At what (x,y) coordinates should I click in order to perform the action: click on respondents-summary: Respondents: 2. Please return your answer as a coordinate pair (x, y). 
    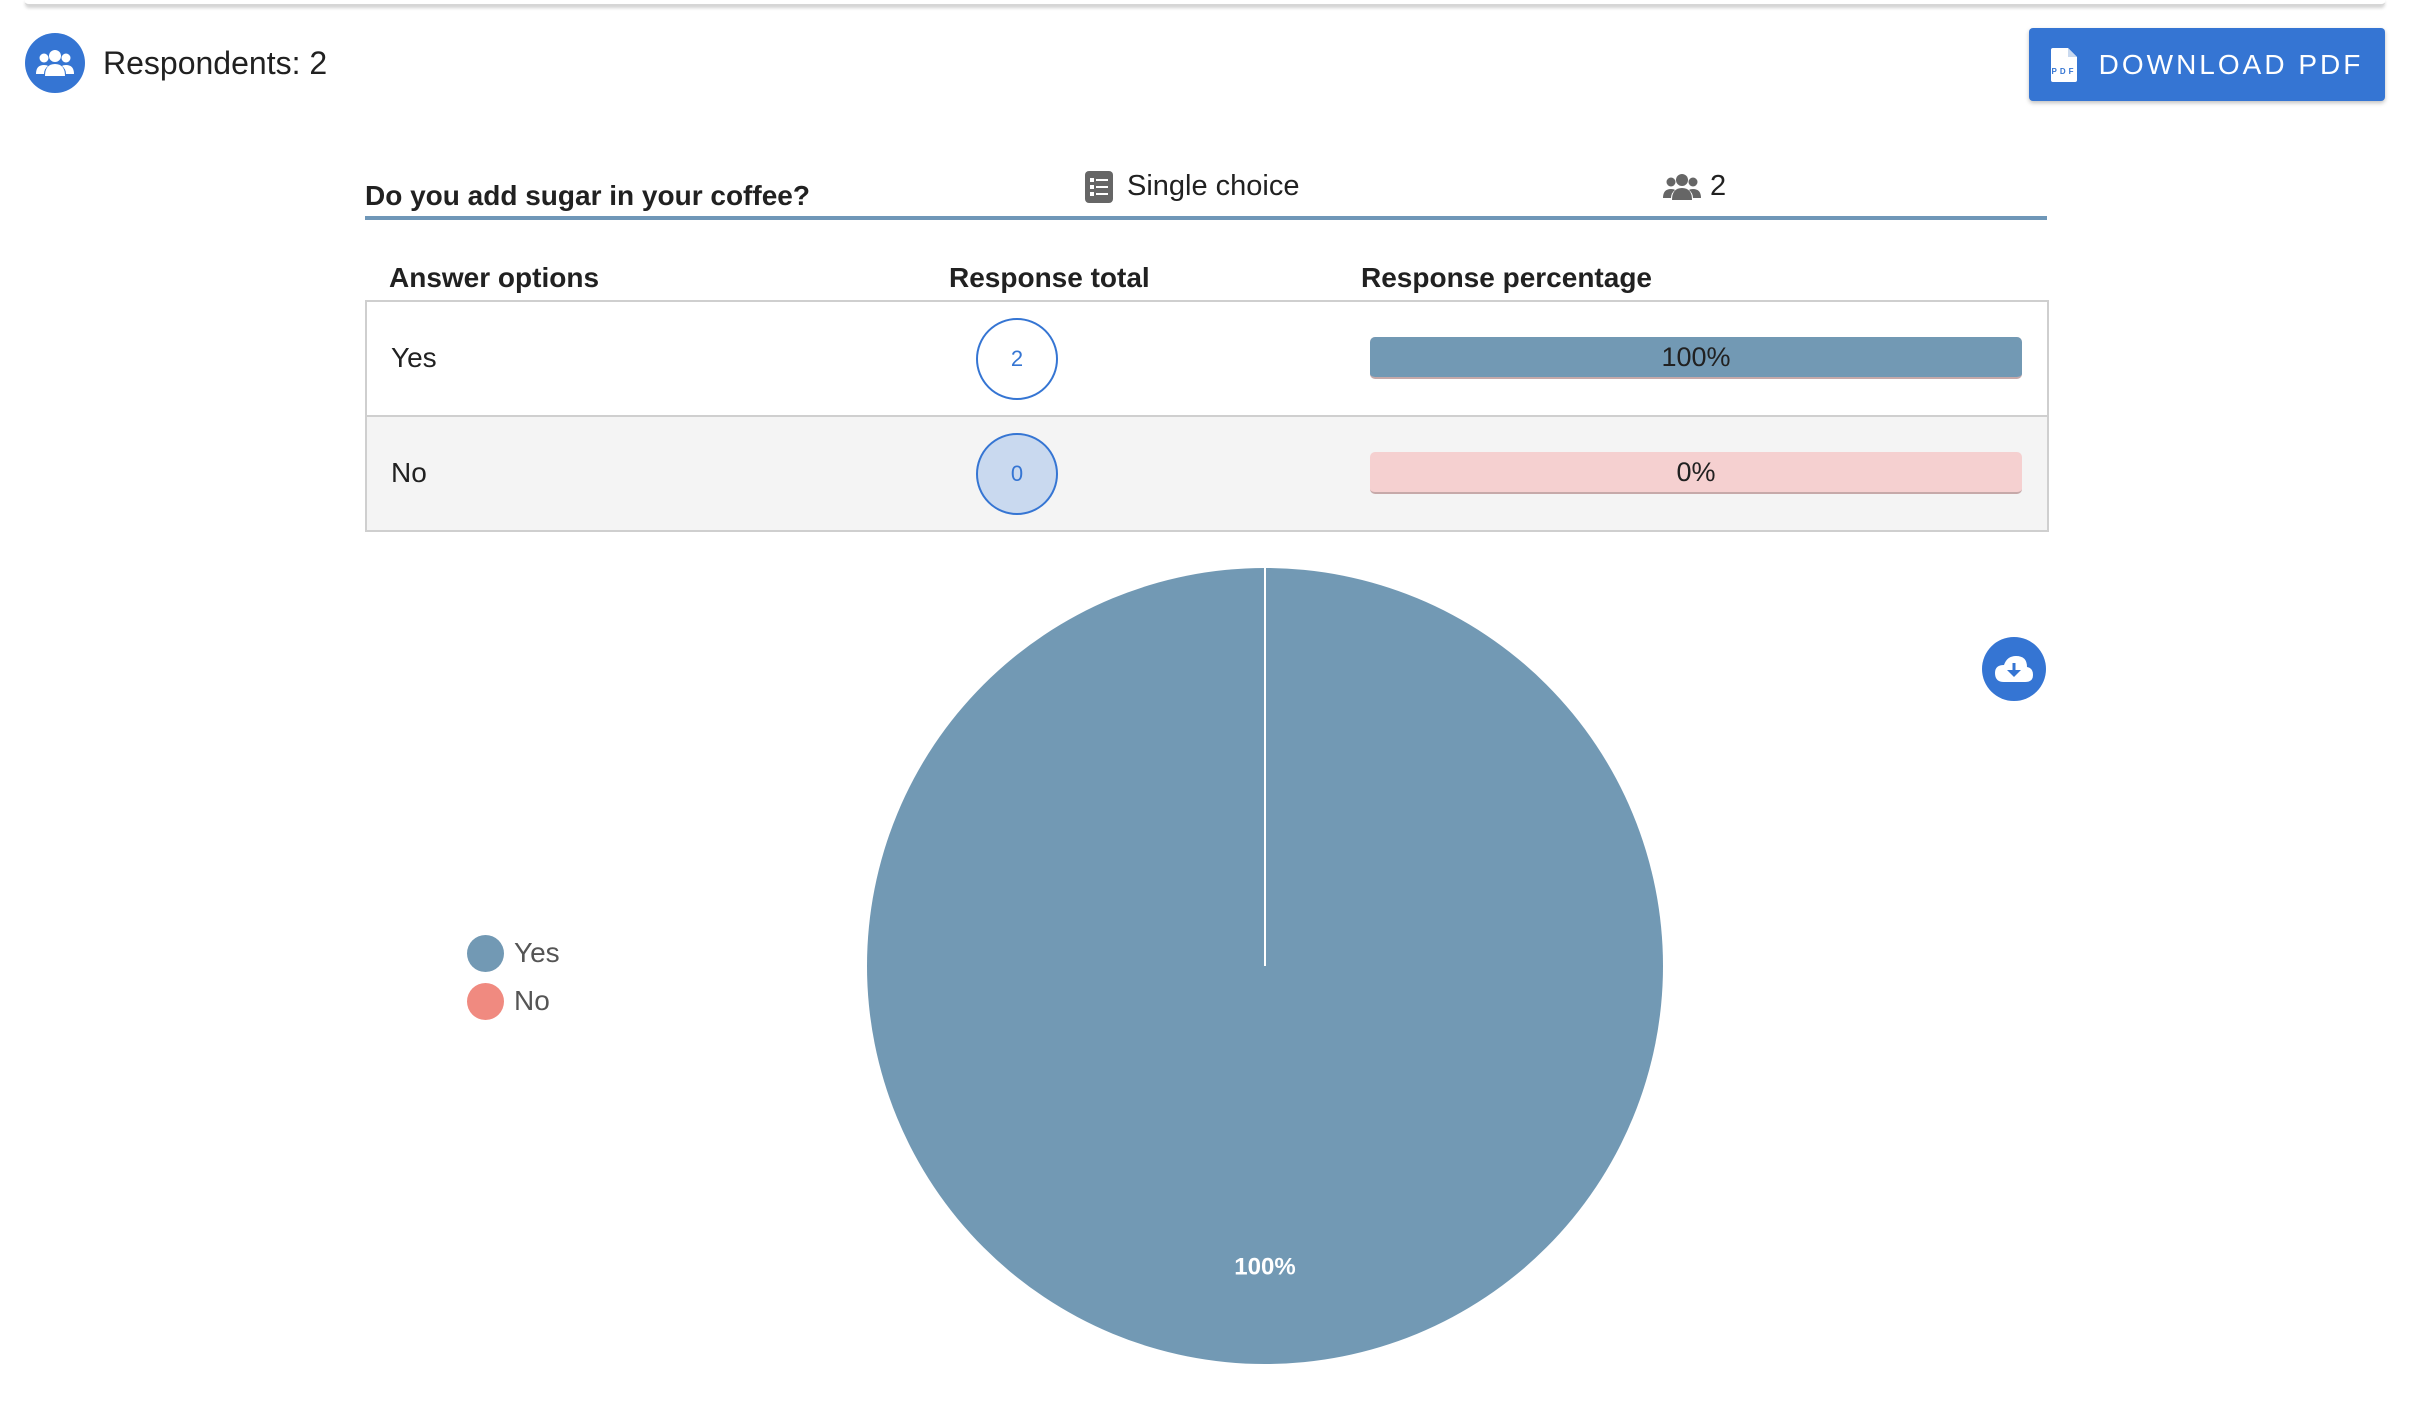
    Looking at the image, I should click on (176, 63).